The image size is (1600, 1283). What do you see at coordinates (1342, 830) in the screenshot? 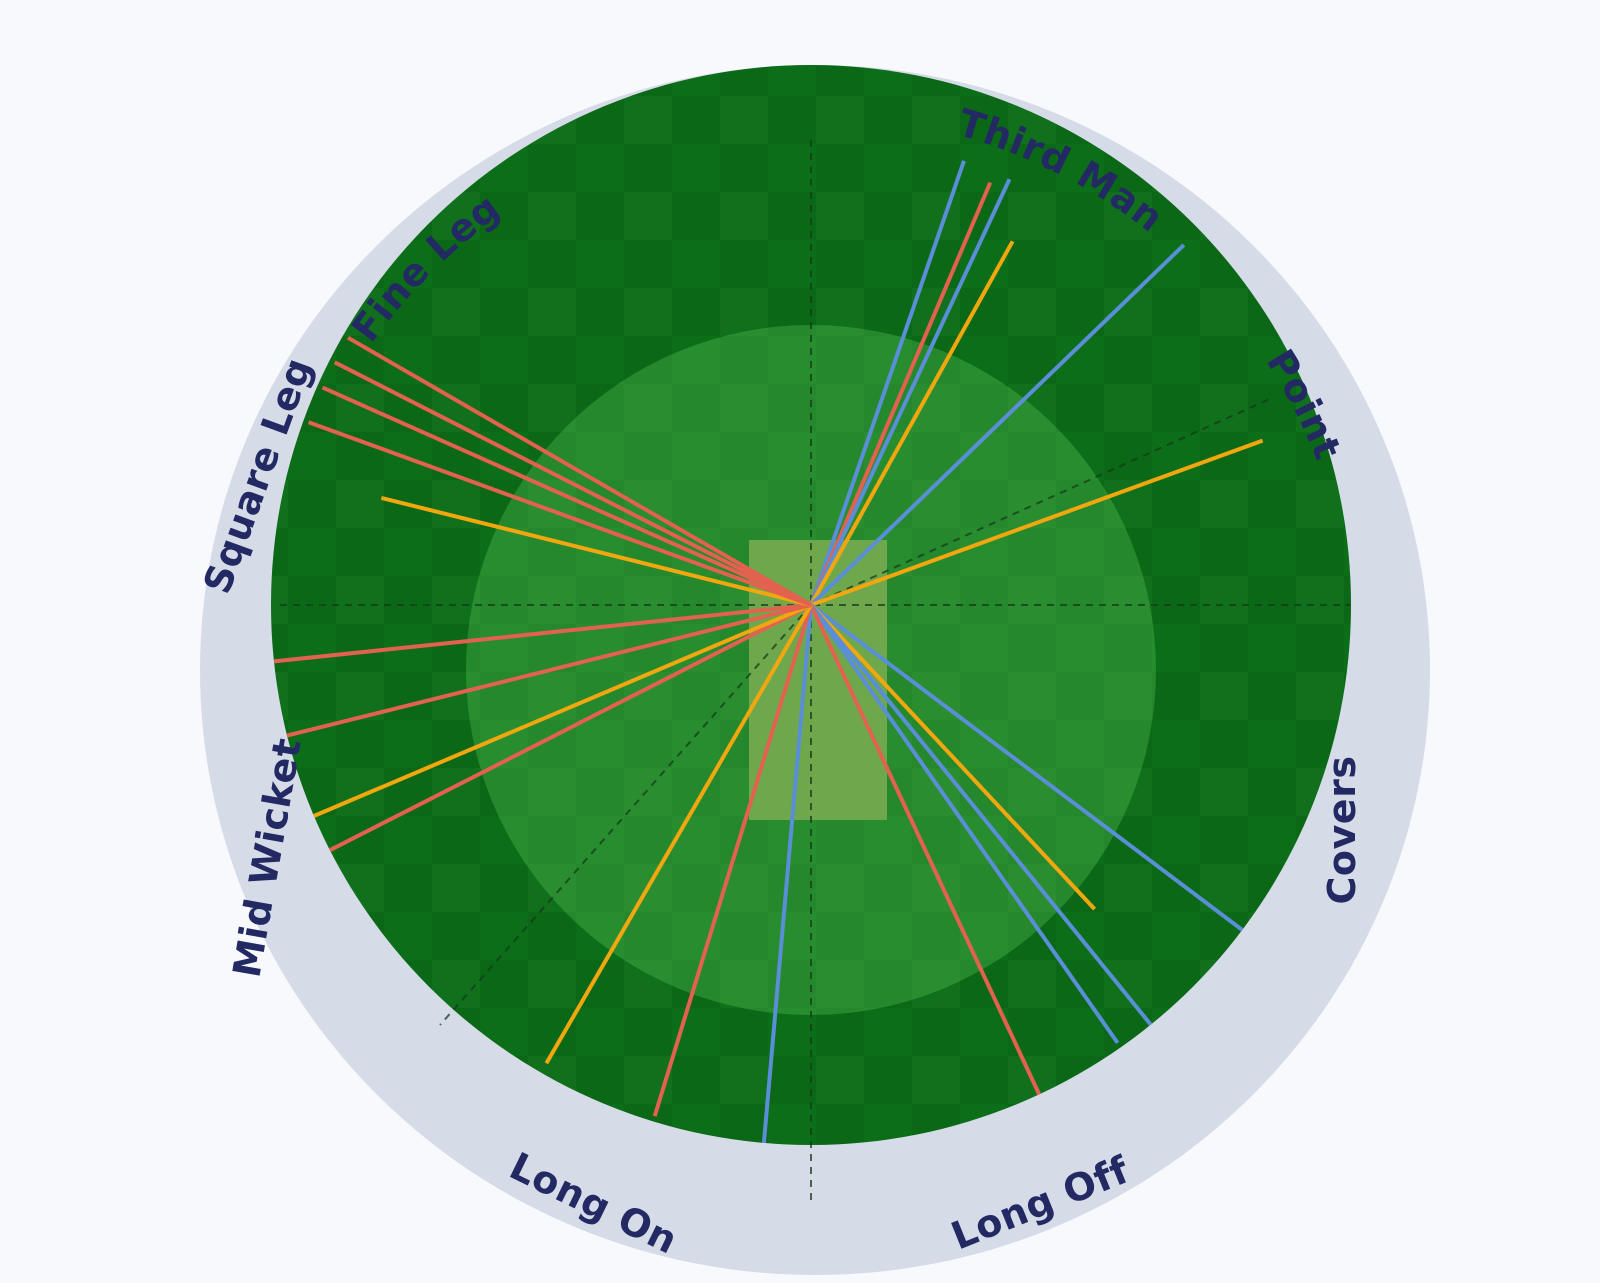
I see `zone-label-covers: Covers` at bounding box center [1342, 830].